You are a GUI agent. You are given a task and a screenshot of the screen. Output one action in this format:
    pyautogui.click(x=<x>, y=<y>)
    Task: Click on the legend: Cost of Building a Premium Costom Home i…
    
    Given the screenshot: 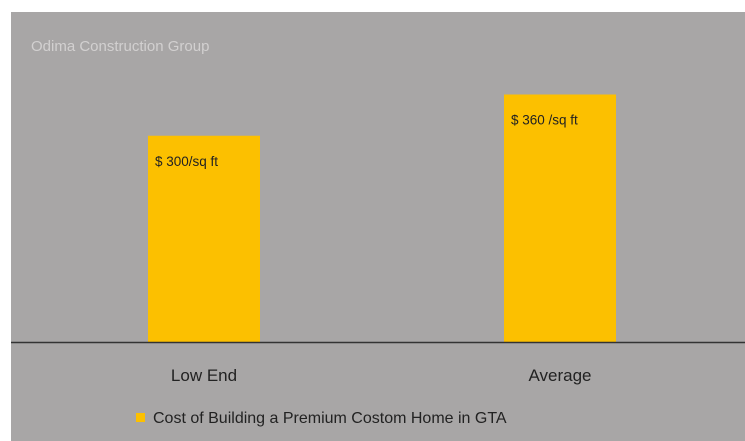 What is the action you would take?
    pyautogui.click(x=321, y=418)
    